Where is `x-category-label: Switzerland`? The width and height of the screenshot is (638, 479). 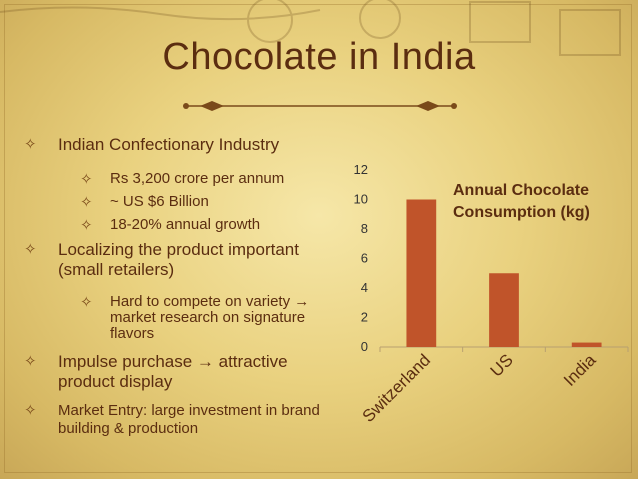
x-category-label: Switzerland is located at coordinates (397, 388).